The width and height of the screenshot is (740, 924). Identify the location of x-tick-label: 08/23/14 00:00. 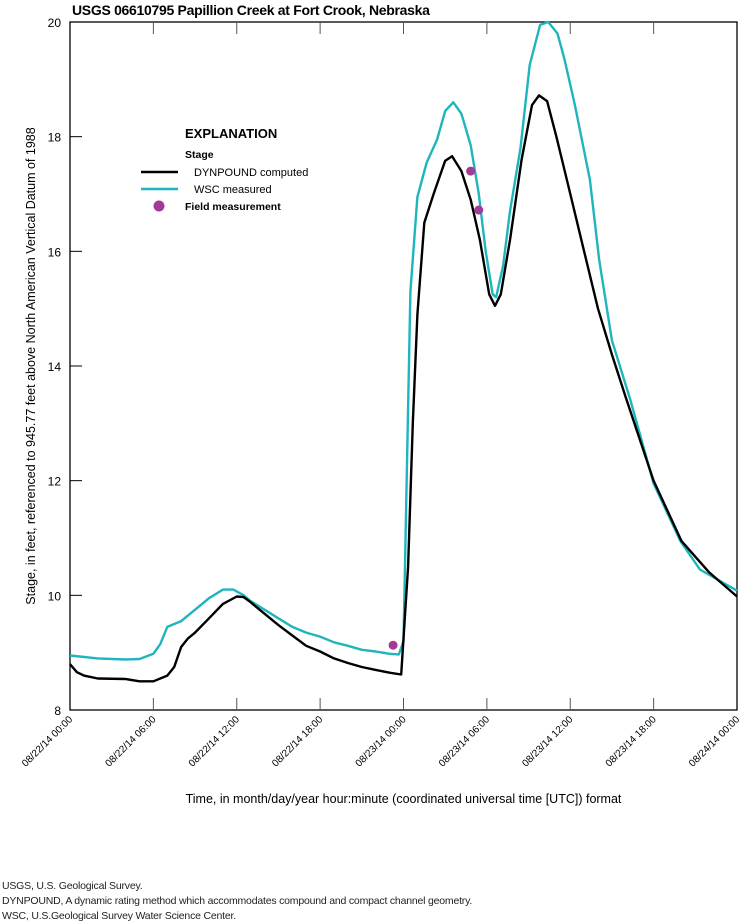
(381, 741).